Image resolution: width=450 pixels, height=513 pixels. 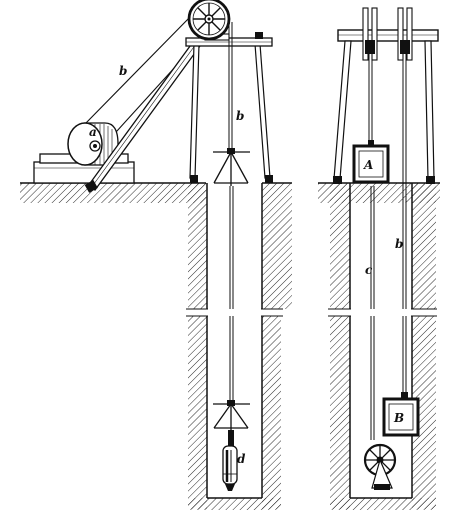 What do you see at coordinates (368, 165) in the screenshot?
I see `label-A: A` at bounding box center [368, 165].